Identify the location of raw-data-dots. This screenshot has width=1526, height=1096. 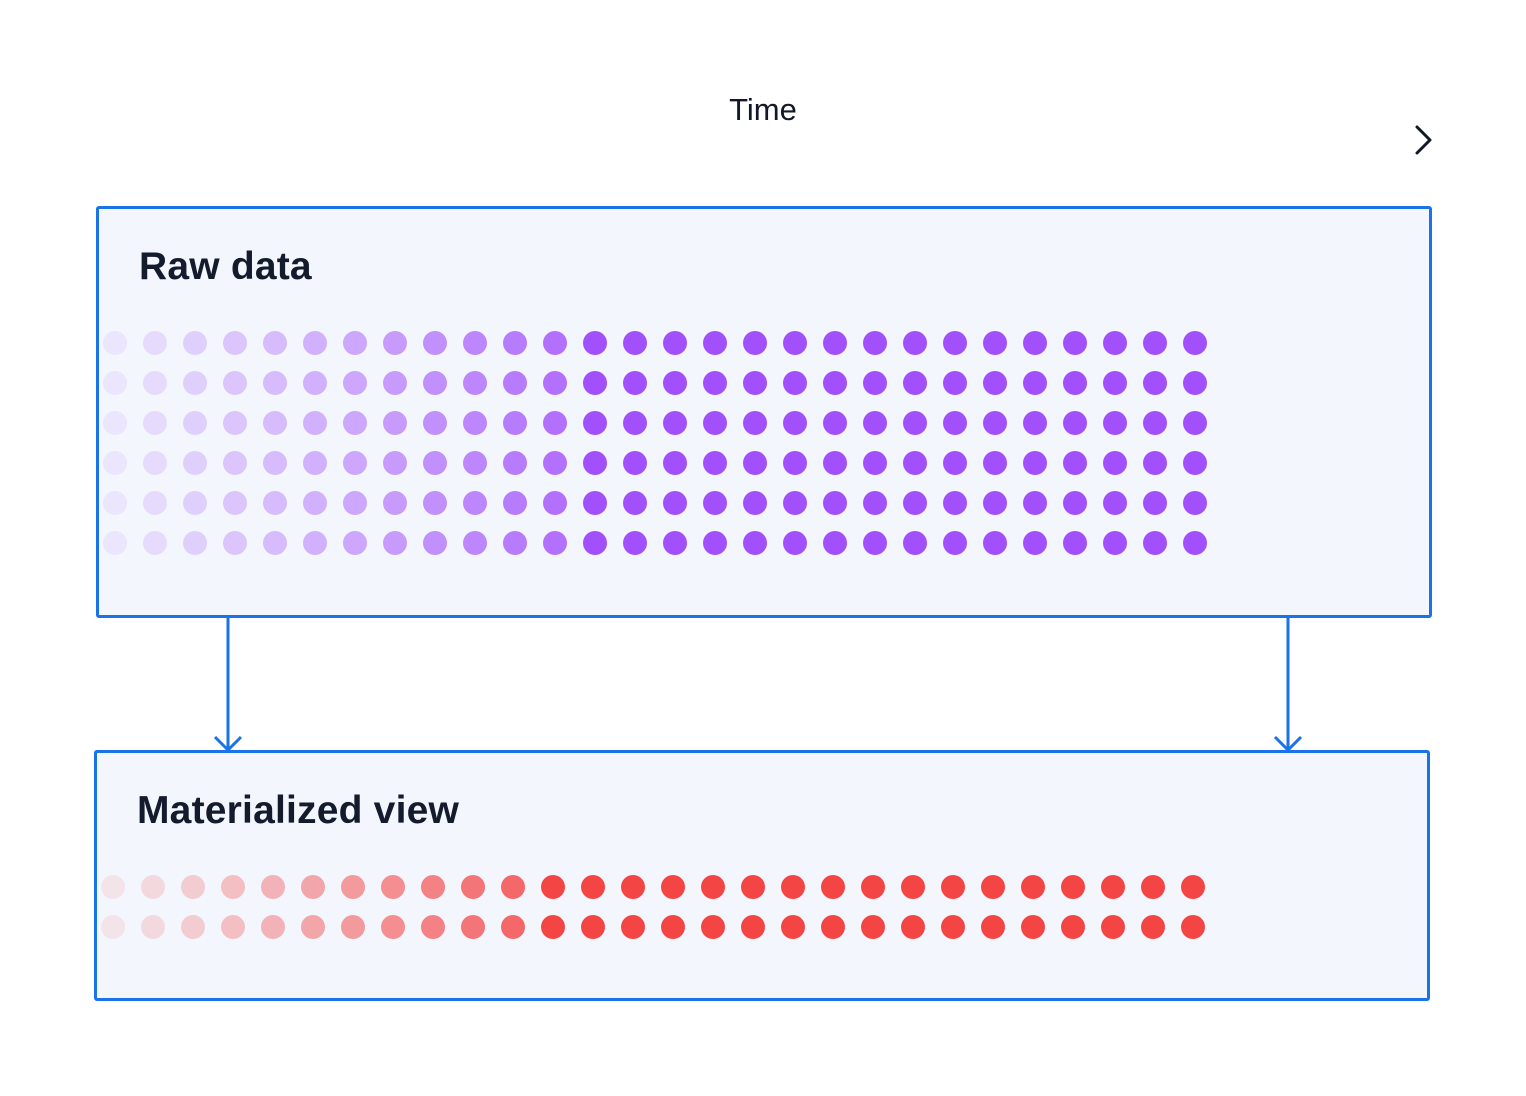
(655, 443).